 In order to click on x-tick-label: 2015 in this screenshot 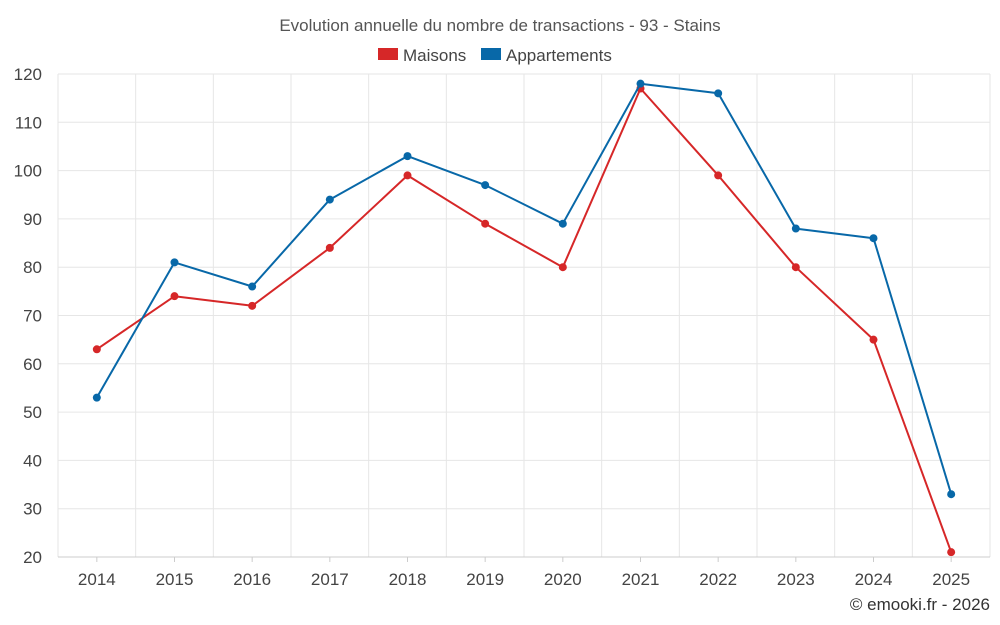, I will do `click(175, 579)`.